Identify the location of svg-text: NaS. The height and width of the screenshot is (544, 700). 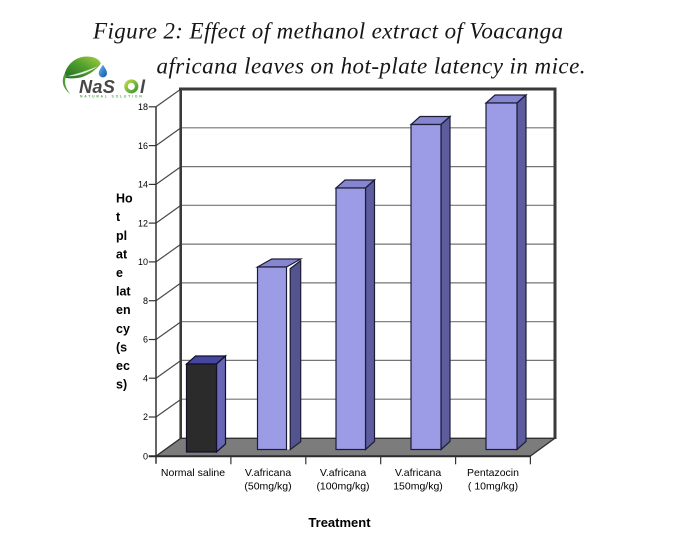
(97, 87).